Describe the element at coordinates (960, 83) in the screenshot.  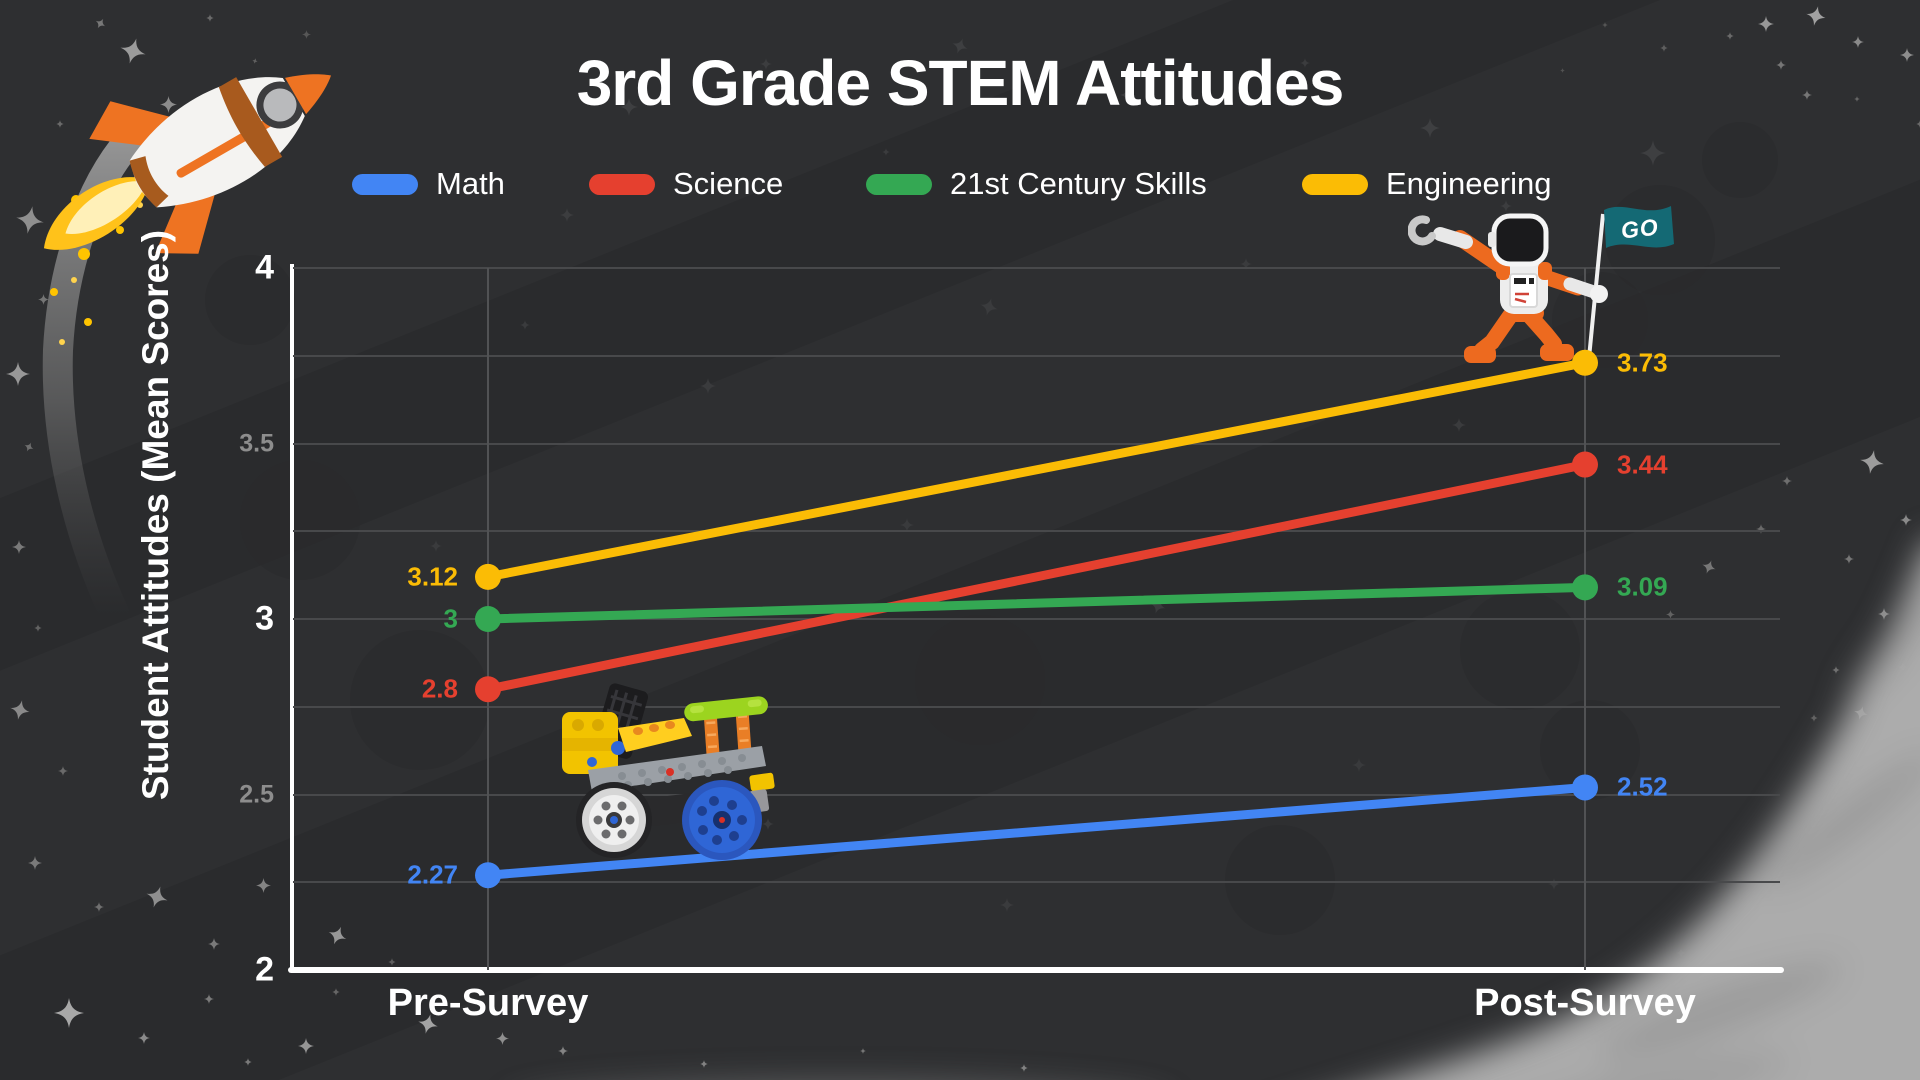
I see `chart-title: 3rd Grade STEM Attitudes` at that location.